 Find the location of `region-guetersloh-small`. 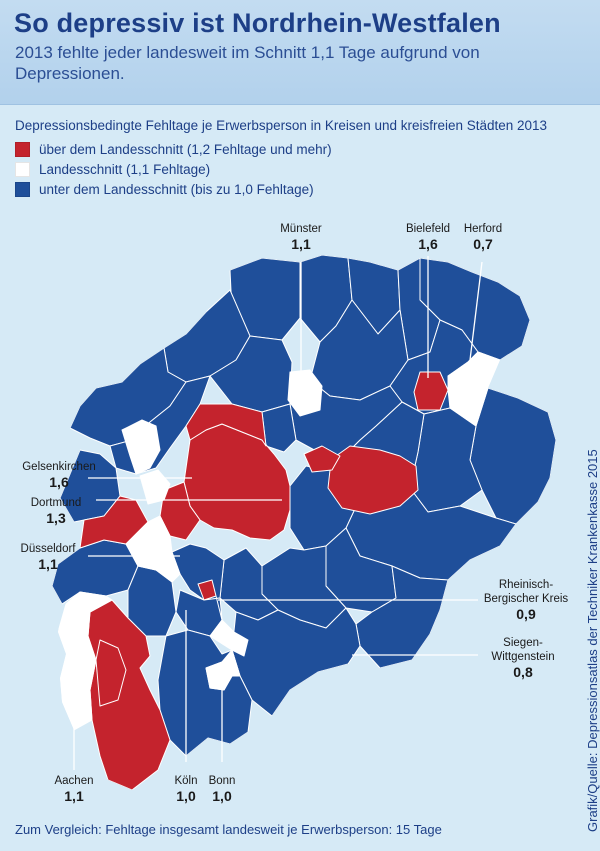

region-guetersloh-small is located at coordinates (322, 459).